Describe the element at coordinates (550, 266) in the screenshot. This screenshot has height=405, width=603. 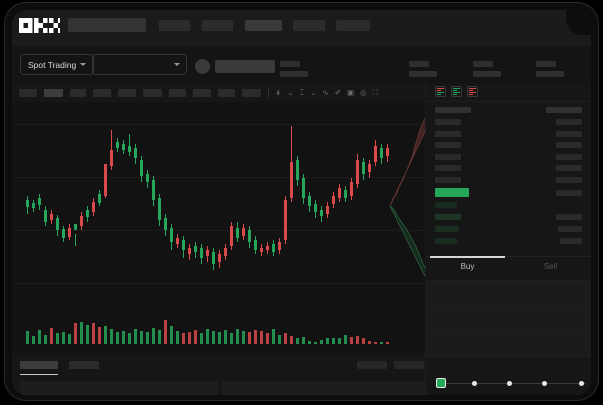
I see `tab-sell: Sell` at that location.